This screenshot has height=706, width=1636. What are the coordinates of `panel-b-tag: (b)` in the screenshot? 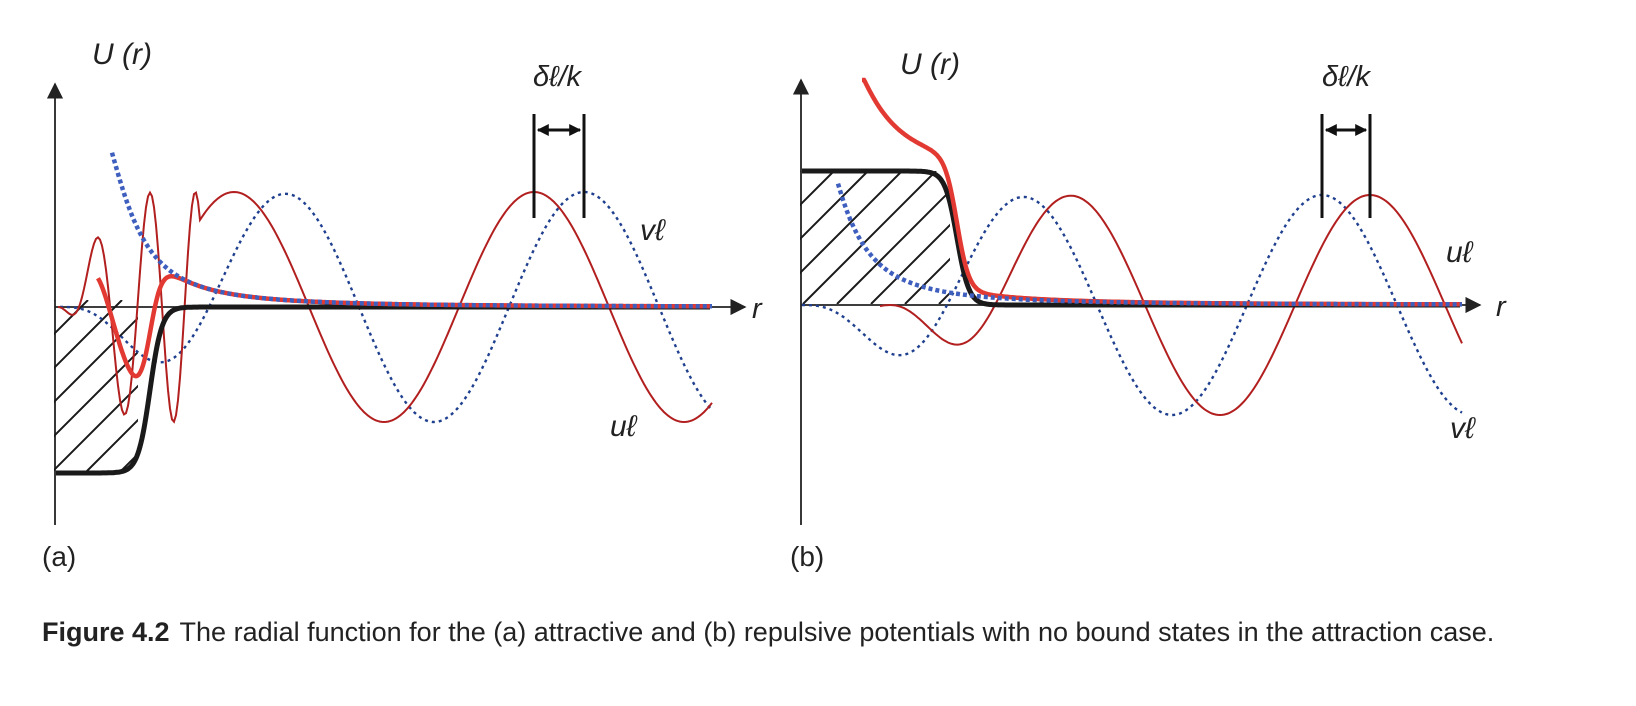 It's located at (807, 556).